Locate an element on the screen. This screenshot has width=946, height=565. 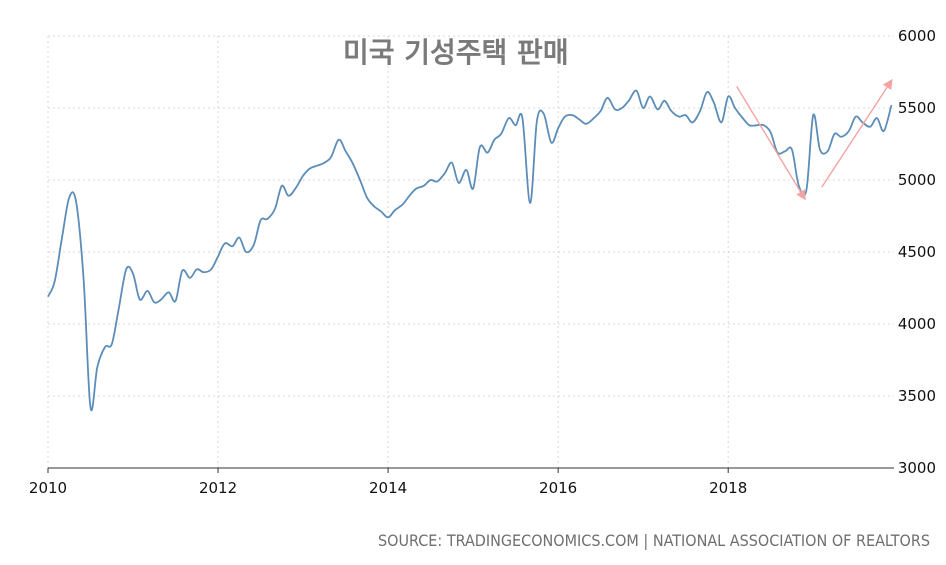
x-tick-label: 2010 is located at coordinates (48, 488).